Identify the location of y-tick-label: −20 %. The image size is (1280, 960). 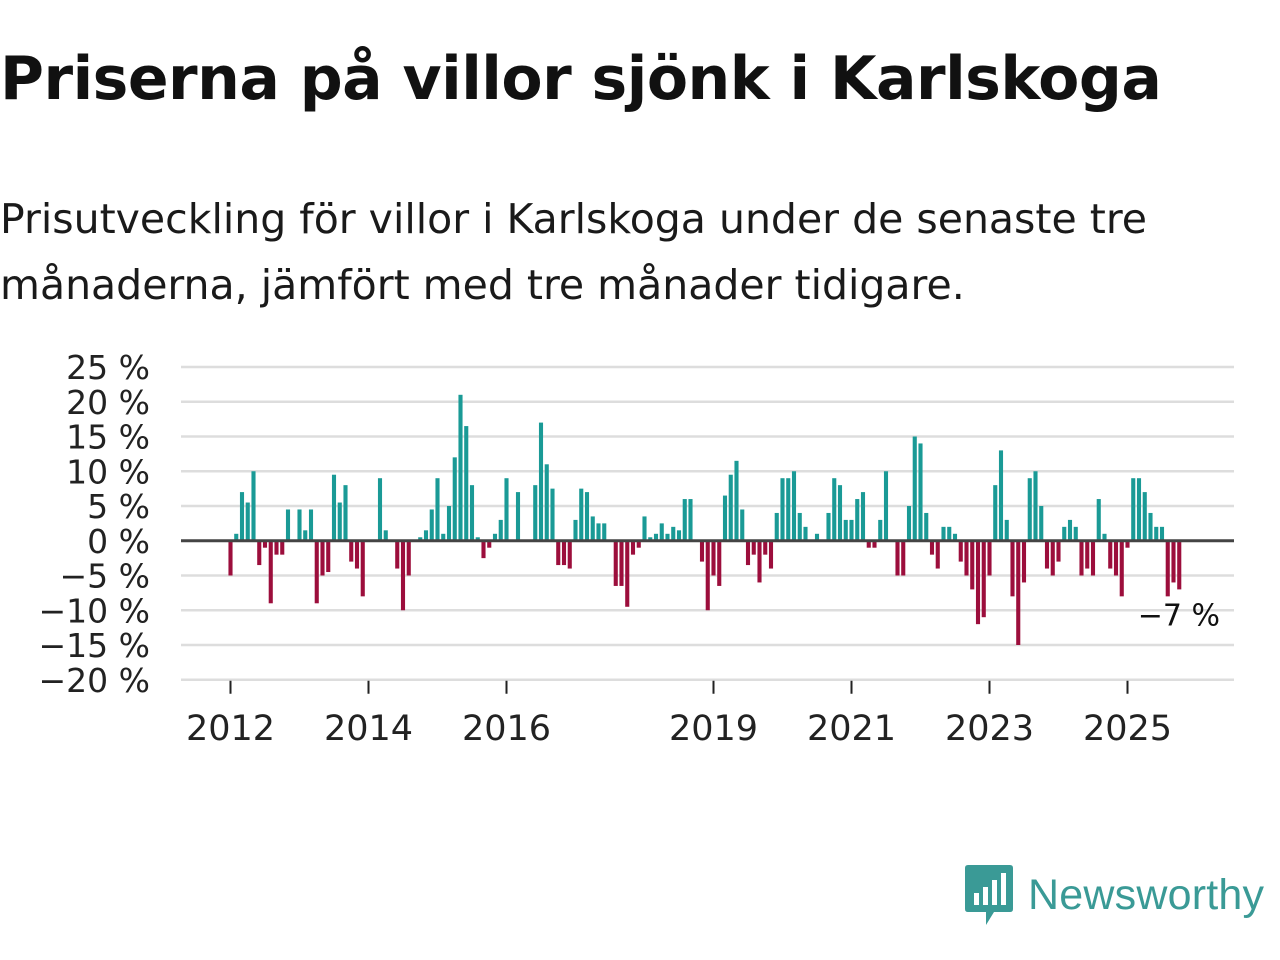
(95, 680).